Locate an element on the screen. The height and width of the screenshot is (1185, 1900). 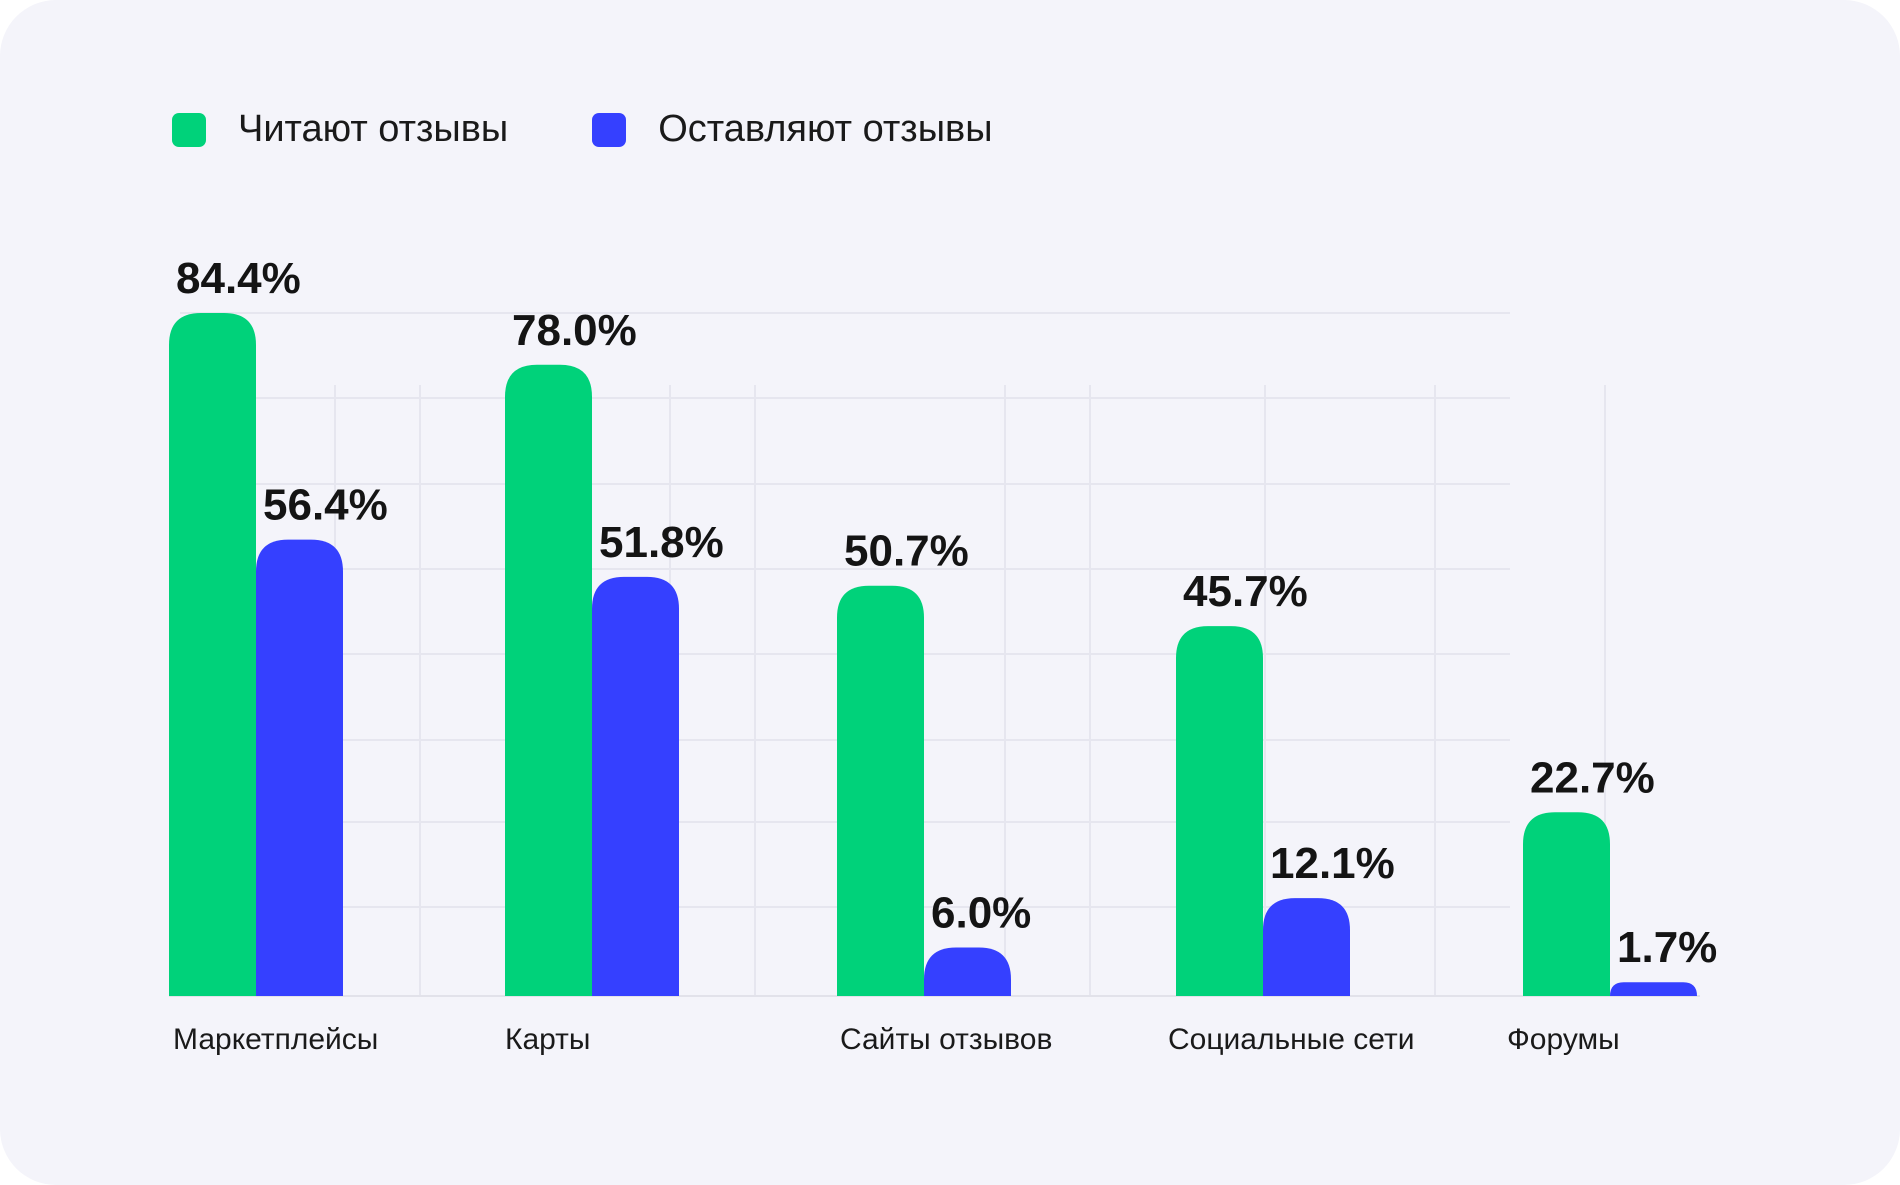
legend-item-read: Читают отзывы is located at coordinates (340, 129).